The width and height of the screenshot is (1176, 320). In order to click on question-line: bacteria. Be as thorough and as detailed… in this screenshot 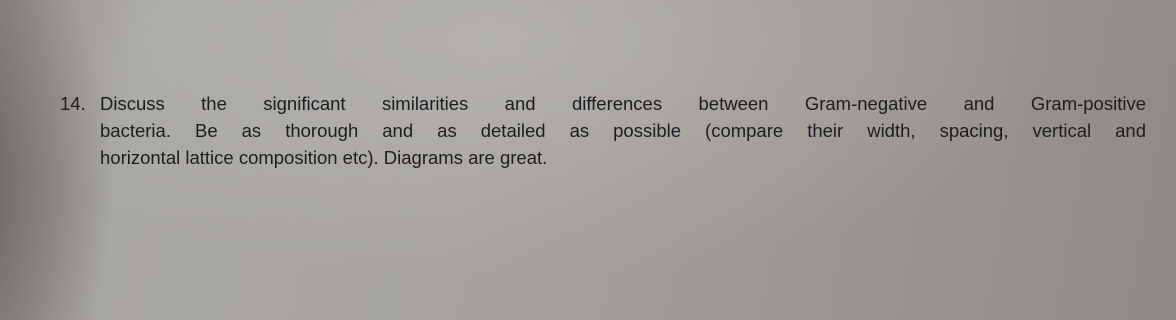, I will do `click(623, 130)`.